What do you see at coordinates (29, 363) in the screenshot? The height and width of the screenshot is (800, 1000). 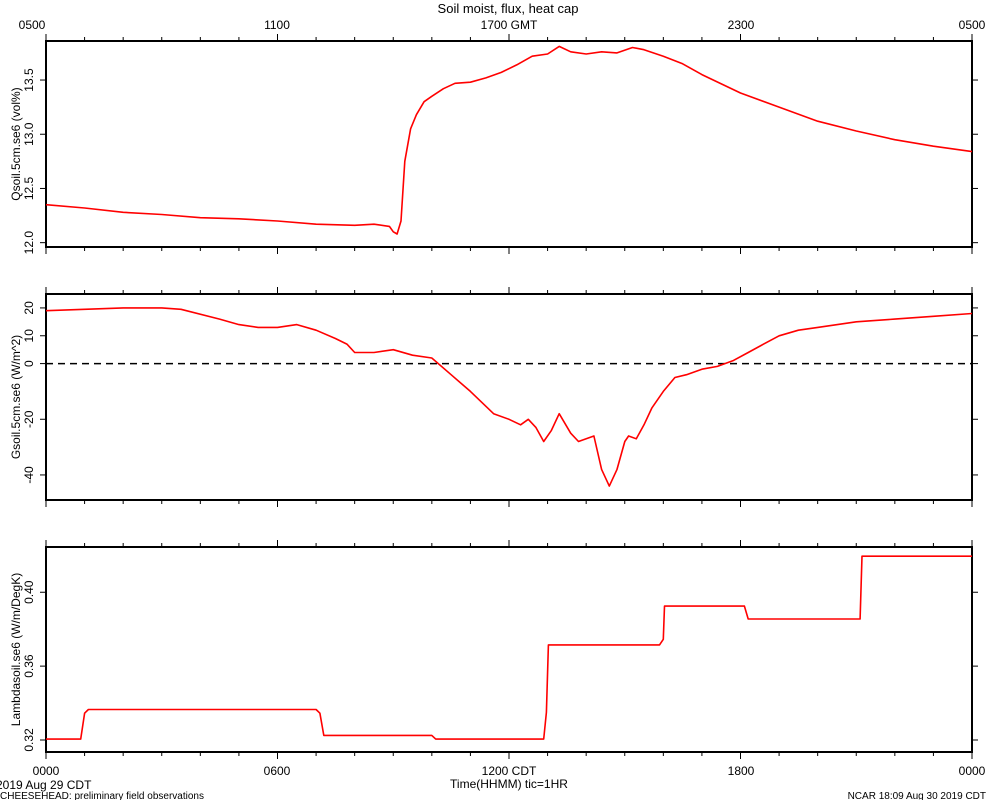 I see `y-tick-label: 0` at bounding box center [29, 363].